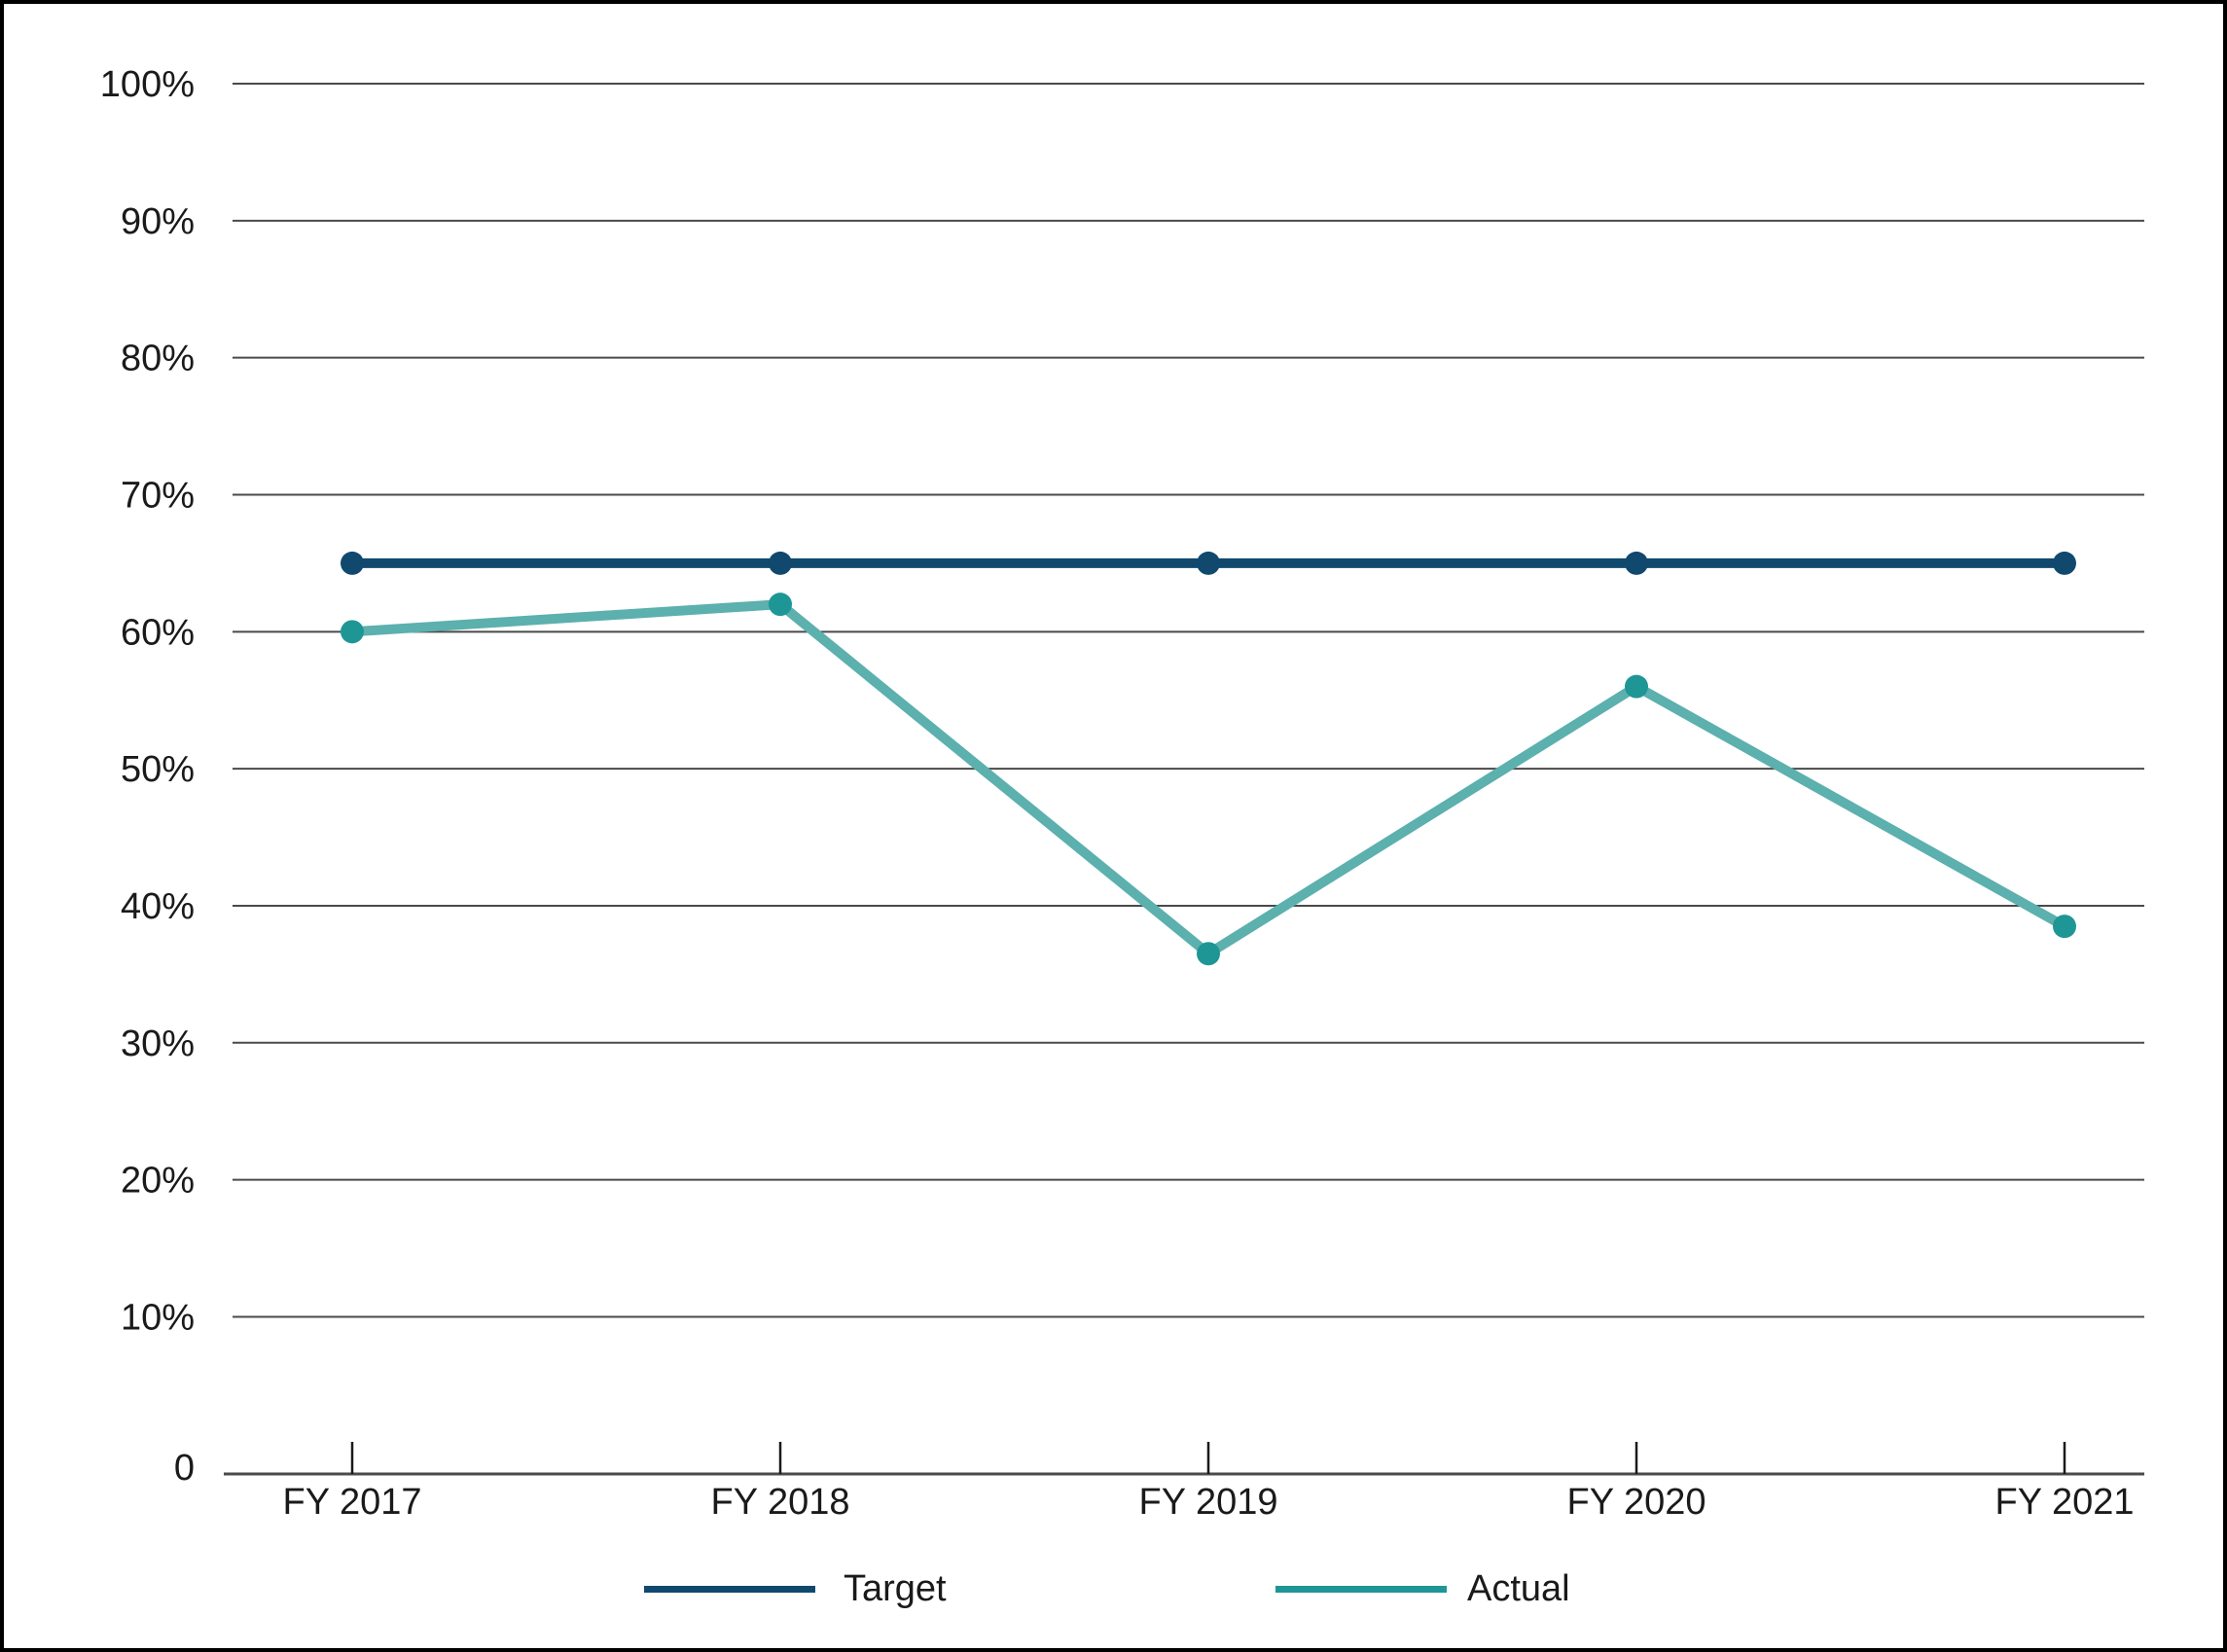  Describe the element at coordinates (158, 359) in the screenshot. I see `y-axis-tick-label: 80%` at that location.